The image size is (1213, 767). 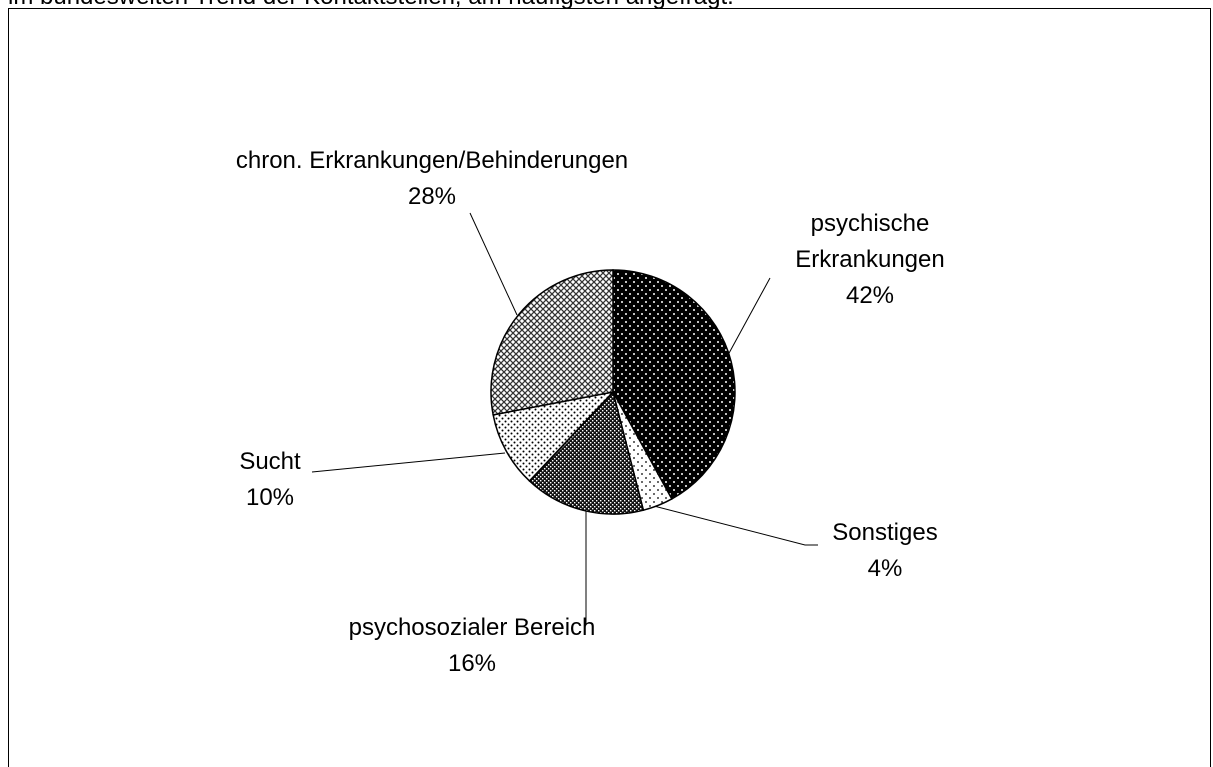 I want to click on category-label: chron. Erkrankungen/Behinderungen, so click(x=432, y=160).